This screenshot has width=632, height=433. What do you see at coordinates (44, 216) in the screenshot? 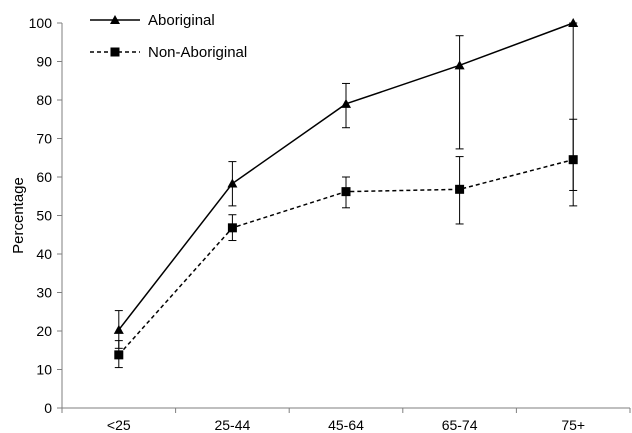
I see `y-tick-label: 50` at bounding box center [44, 216].